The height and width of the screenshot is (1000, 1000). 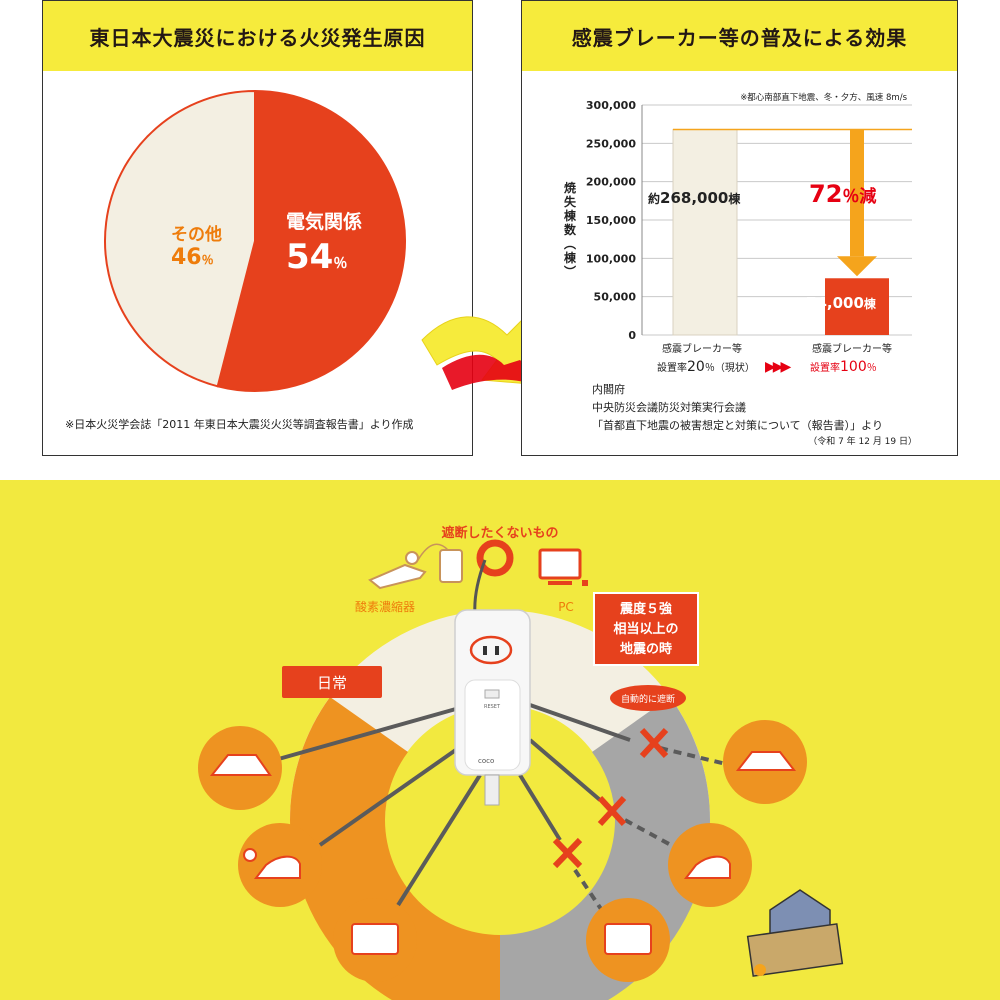 I want to click on reduction-label: 72％減, so click(x=843, y=194).